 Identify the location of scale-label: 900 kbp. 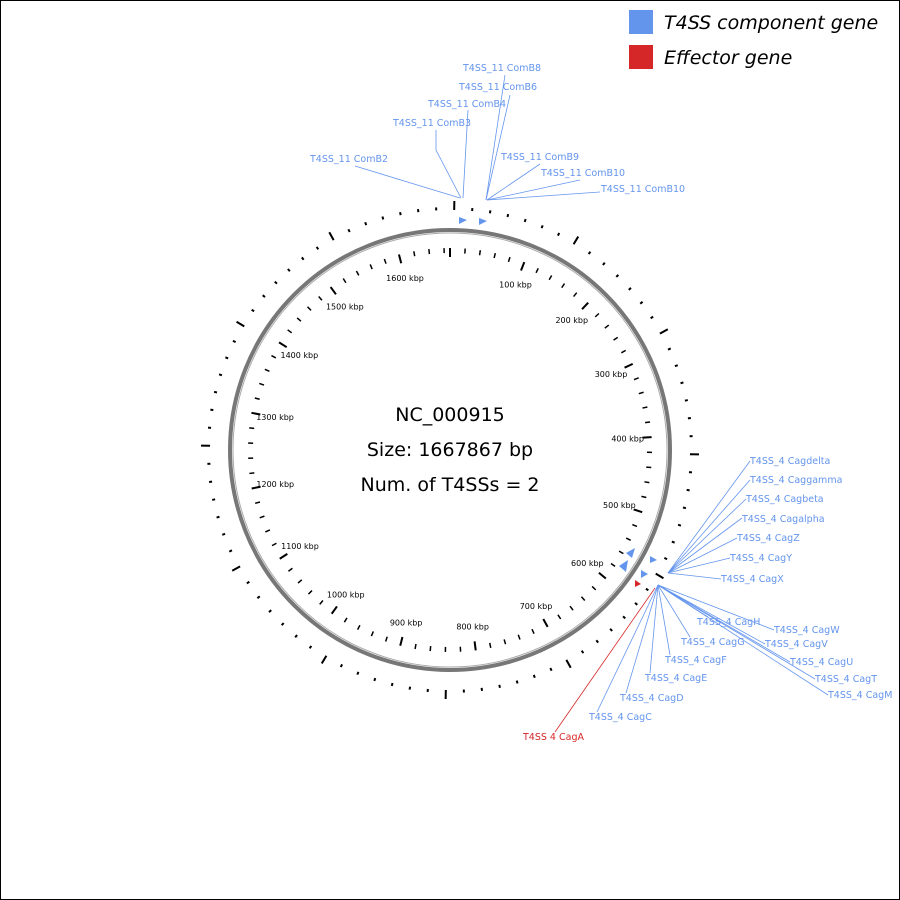
(406, 623).